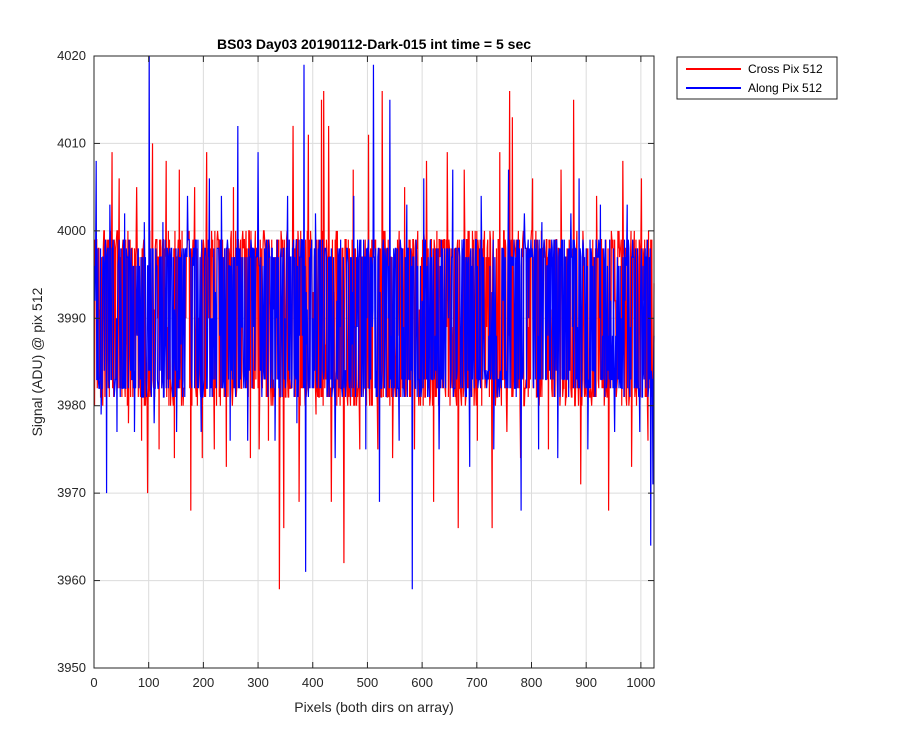 The image size is (900, 750). What do you see at coordinates (71, 142) in the screenshot?
I see `y-tick-label: 4010` at bounding box center [71, 142].